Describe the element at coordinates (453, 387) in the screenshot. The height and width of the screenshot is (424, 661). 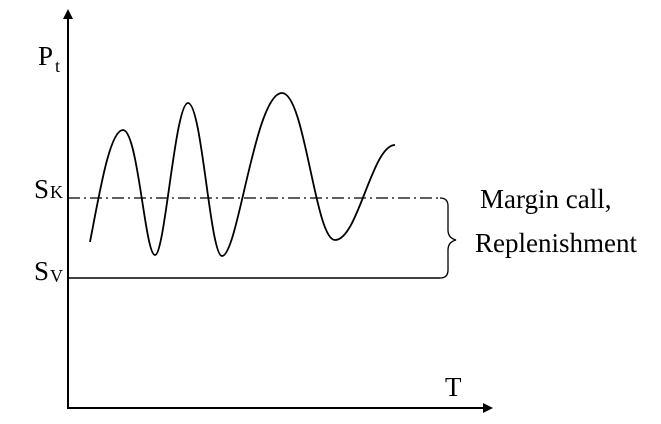
I see `x-axis-label: T` at that location.